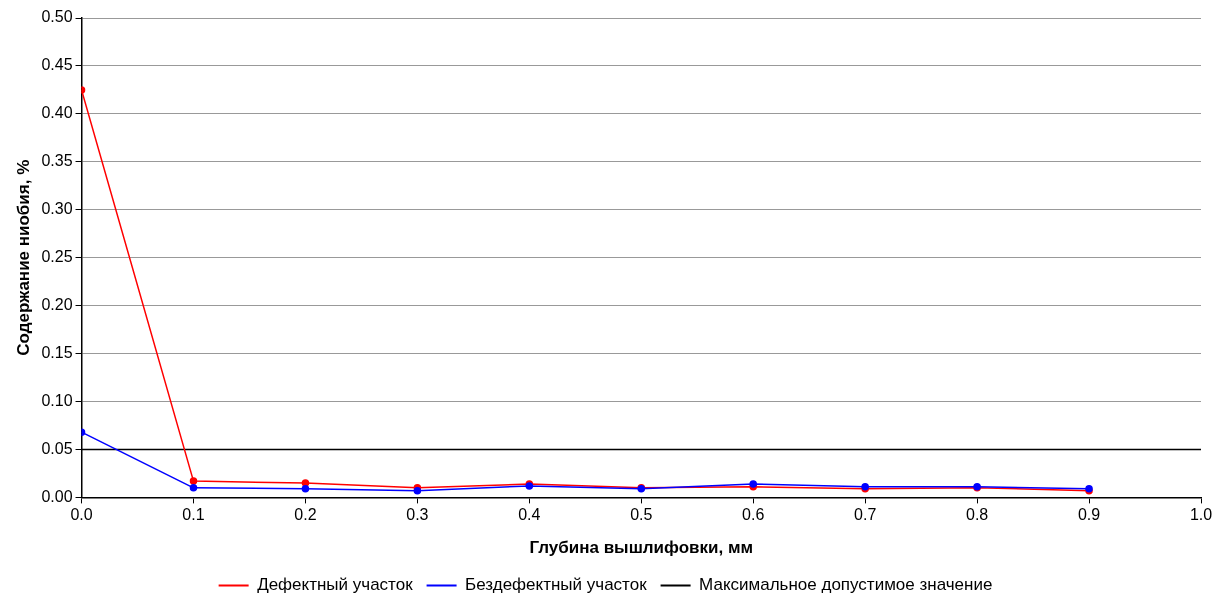  What do you see at coordinates (57, 113) in the screenshot?
I see `y-tick-label: 0.40` at bounding box center [57, 113].